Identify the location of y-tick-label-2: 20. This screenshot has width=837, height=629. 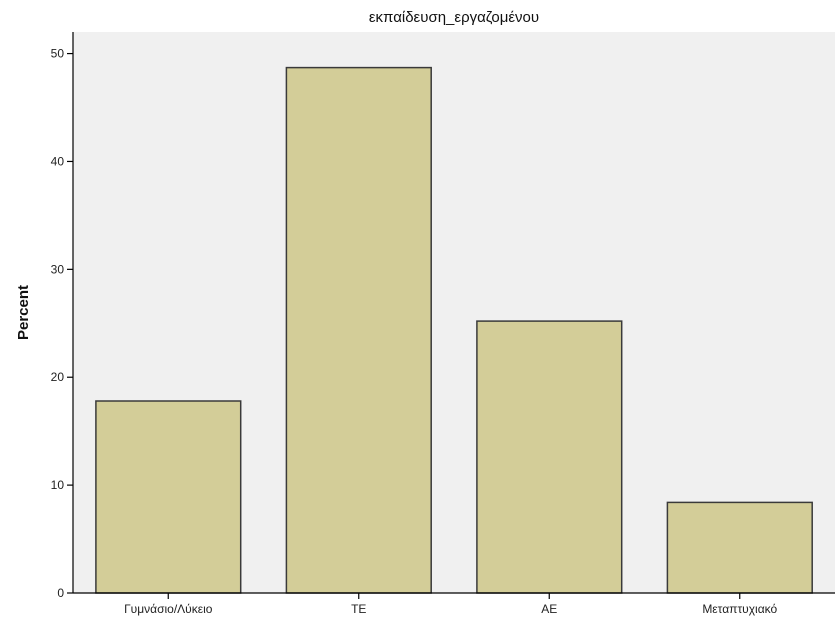
(58, 377).